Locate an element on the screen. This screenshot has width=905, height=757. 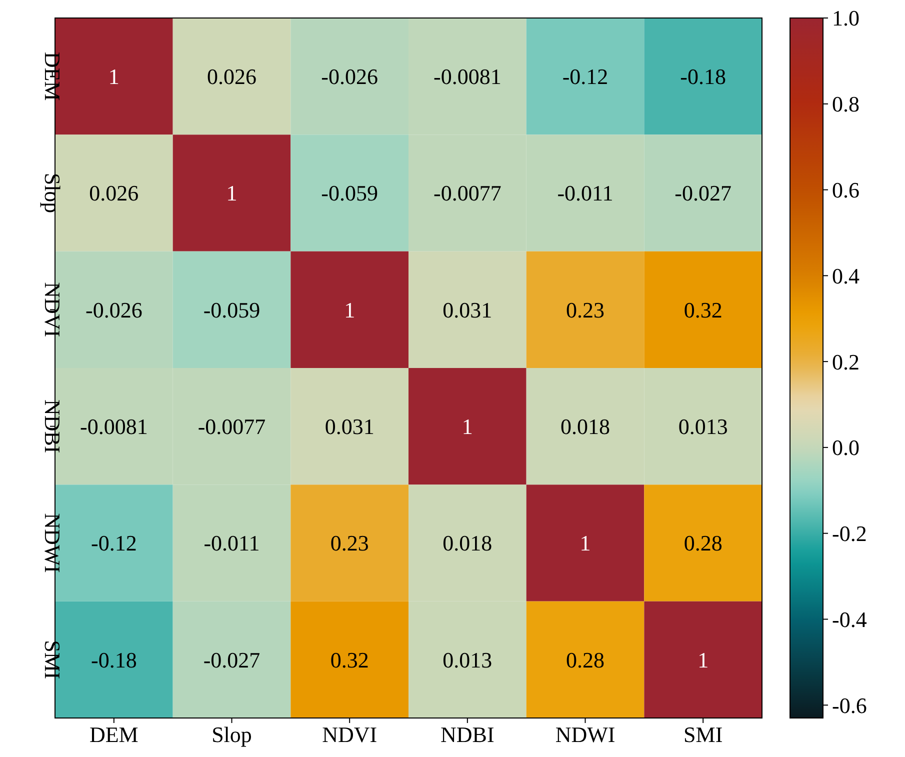
color-bar-label: 0.8 is located at coordinates (846, 104).